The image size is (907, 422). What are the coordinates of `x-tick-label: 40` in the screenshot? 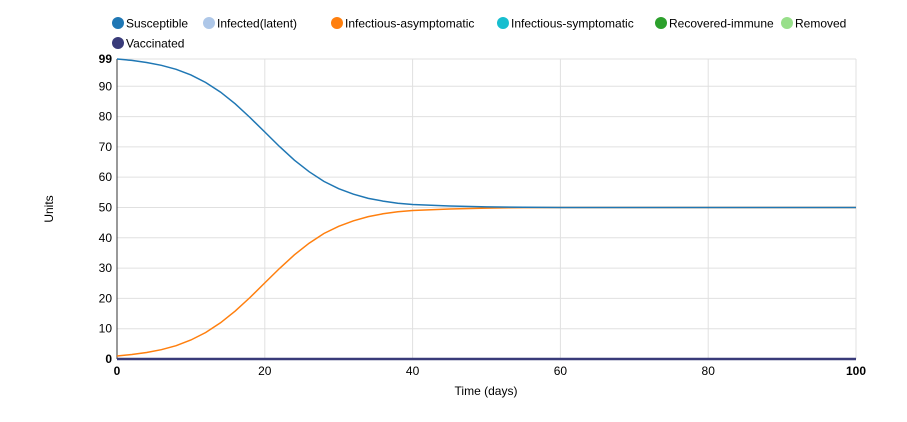 It's located at (413, 371).